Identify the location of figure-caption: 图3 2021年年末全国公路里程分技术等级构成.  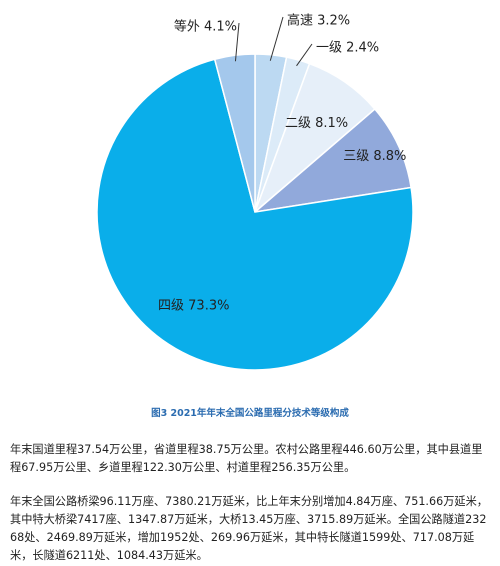
(250, 413).